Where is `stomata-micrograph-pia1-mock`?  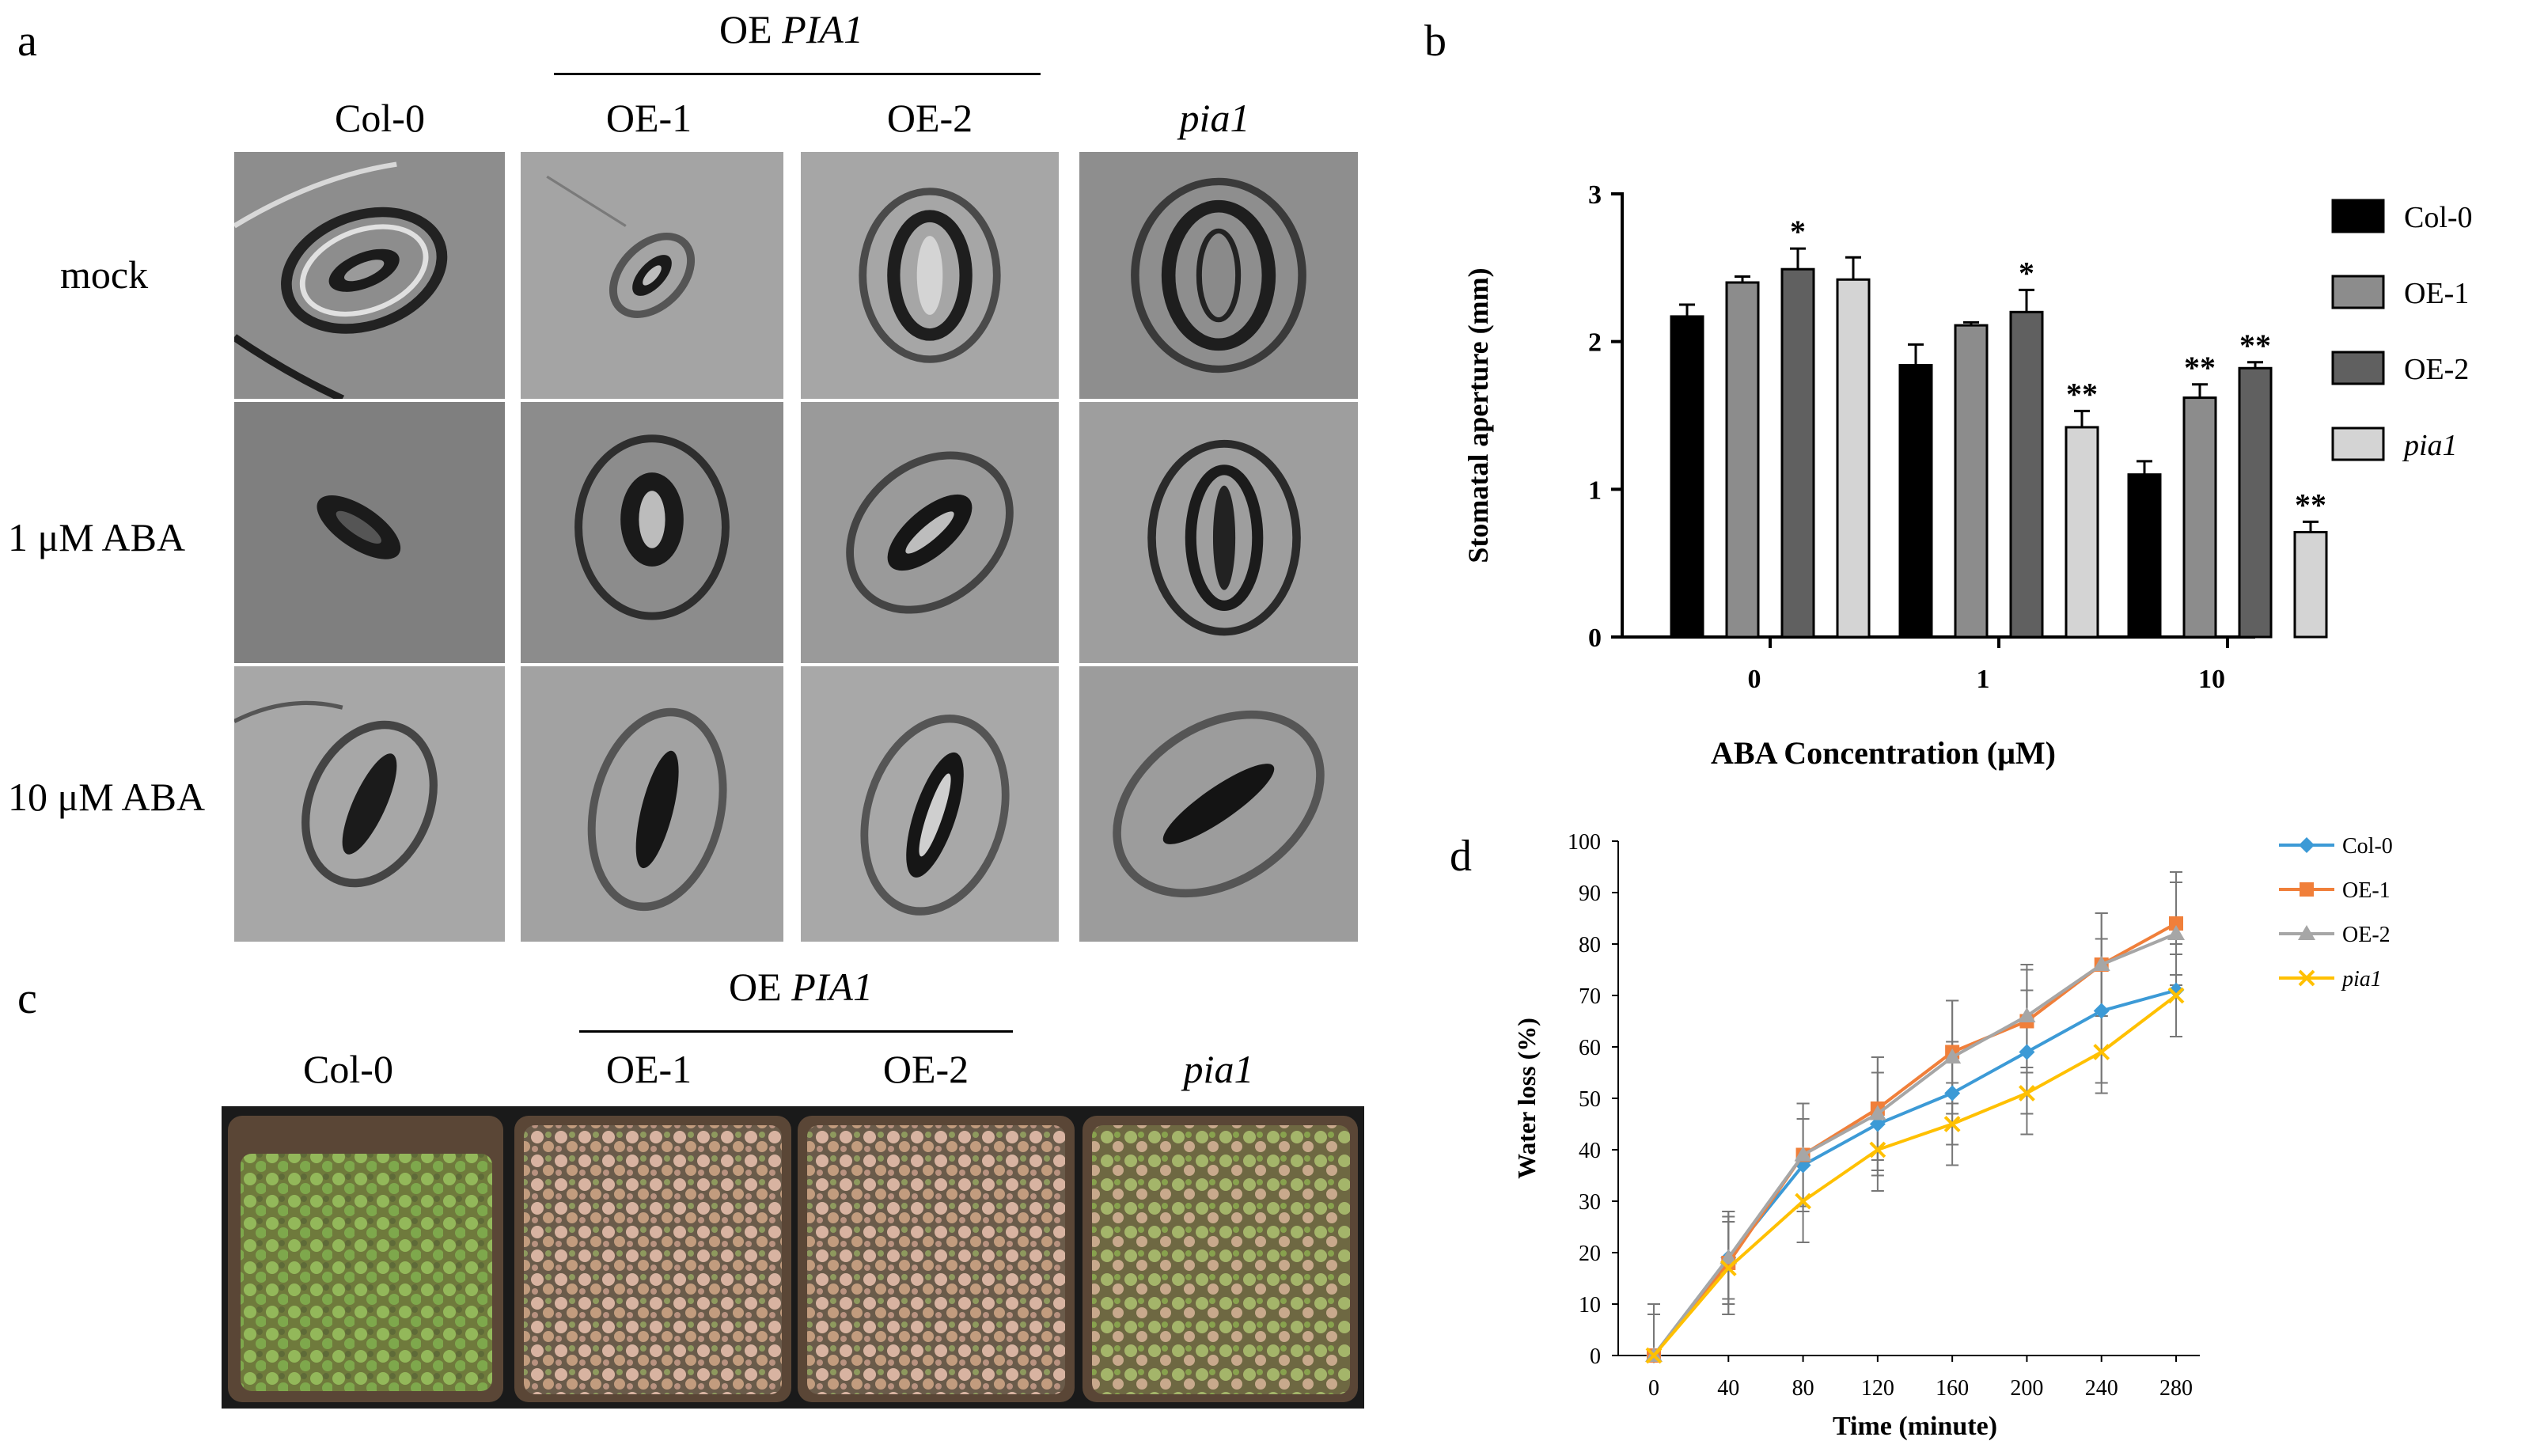
stomata-micrograph-pia1-mock is located at coordinates (1218, 275).